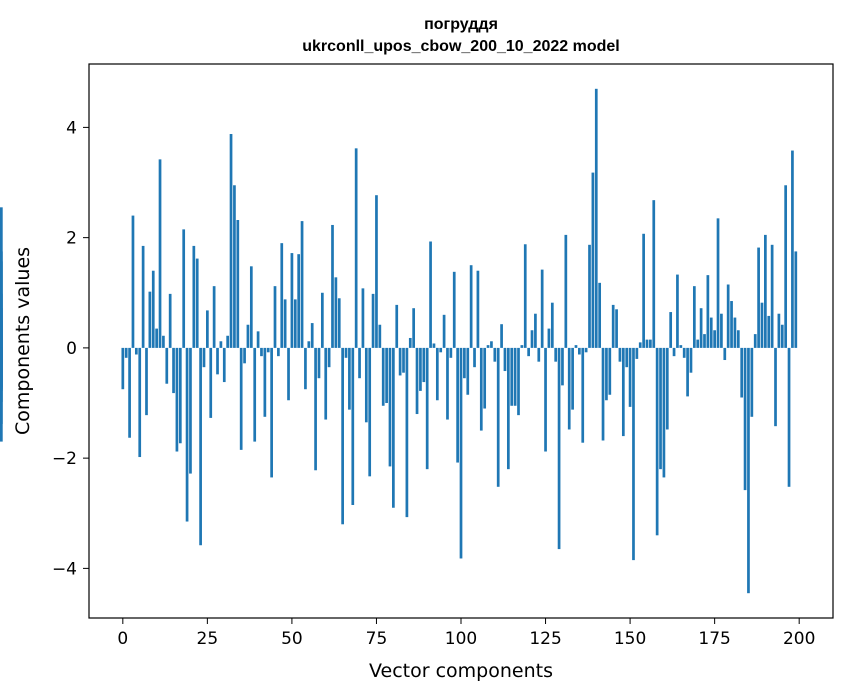  I want to click on chart-title-line2: ukrconll_upos_cbow_200_10_2022 model, so click(460, 46).